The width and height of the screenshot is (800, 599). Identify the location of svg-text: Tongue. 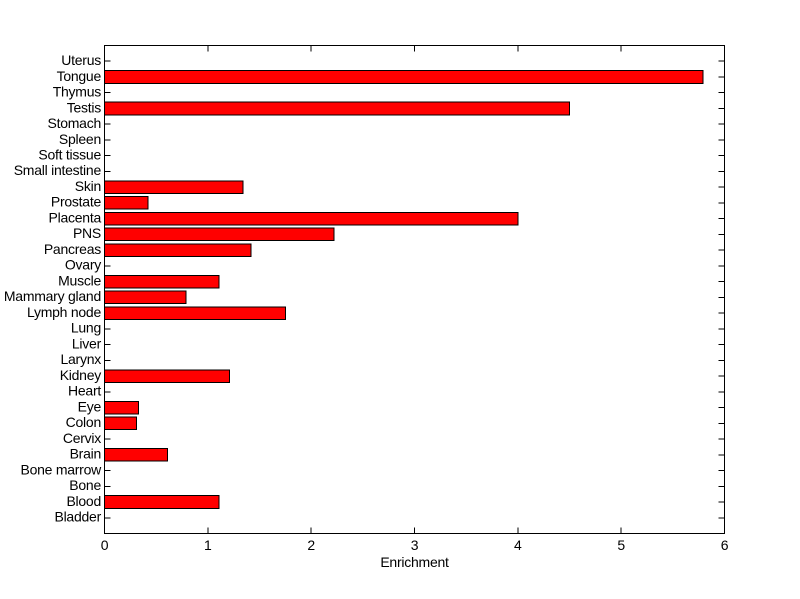
(79, 76).